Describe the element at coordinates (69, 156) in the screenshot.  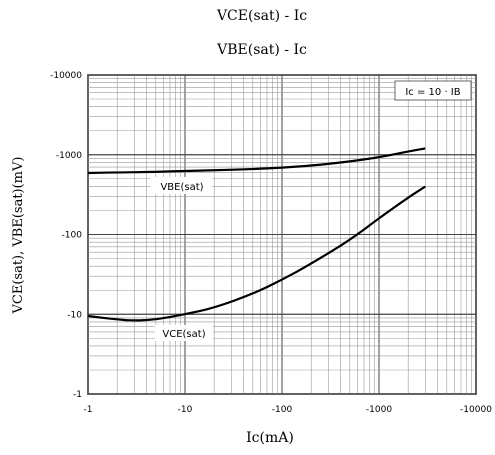
I see `y-tick-label: -1000` at that location.